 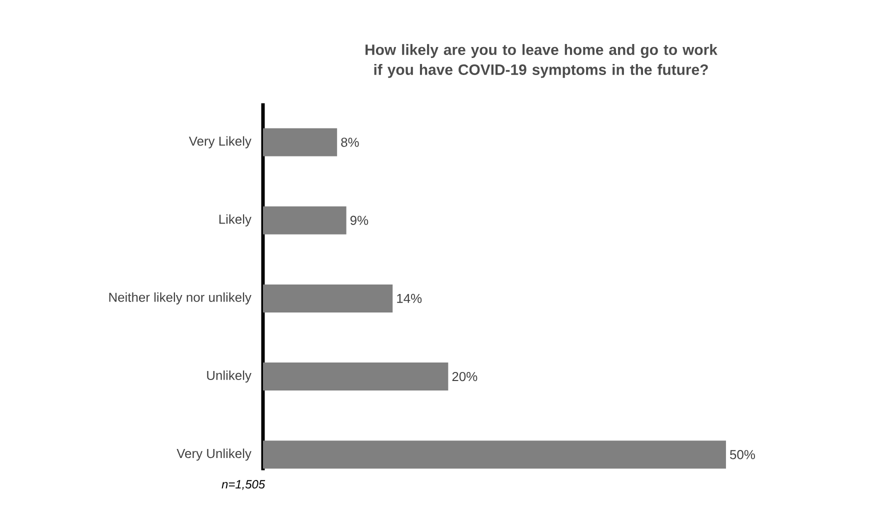 What do you see at coordinates (214, 454) in the screenshot?
I see `y-tick-label: Very Unlikely` at bounding box center [214, 454].